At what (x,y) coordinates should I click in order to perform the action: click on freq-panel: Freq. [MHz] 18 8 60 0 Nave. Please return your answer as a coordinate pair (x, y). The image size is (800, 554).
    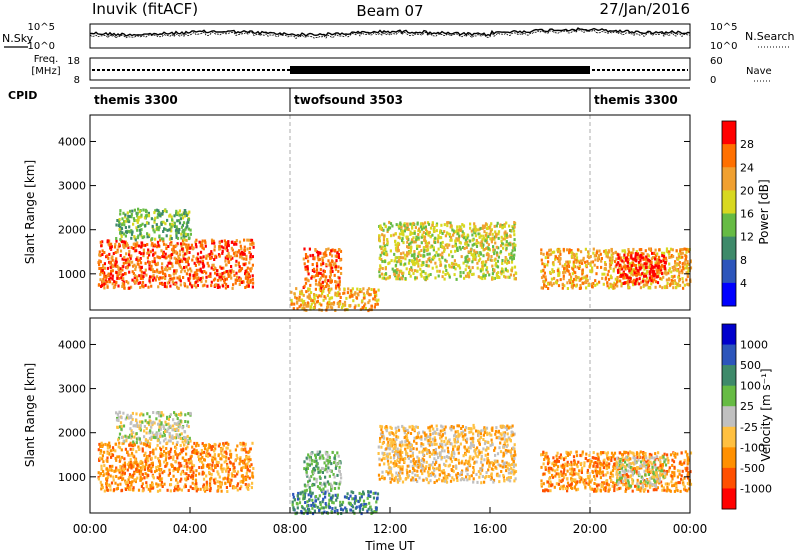
    Looking at the image, I should click on (401, 70).